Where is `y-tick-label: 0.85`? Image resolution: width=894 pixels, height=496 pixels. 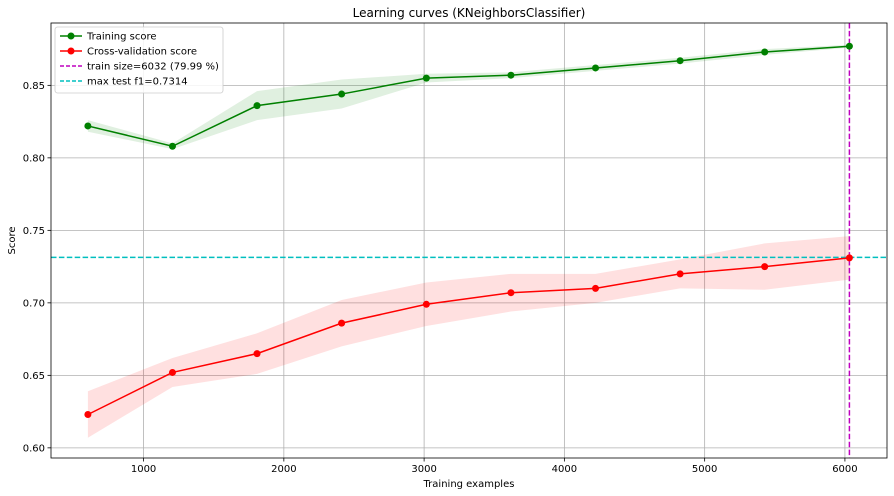 y-tick-label: 0.85 is located at coordinates (34, 86).